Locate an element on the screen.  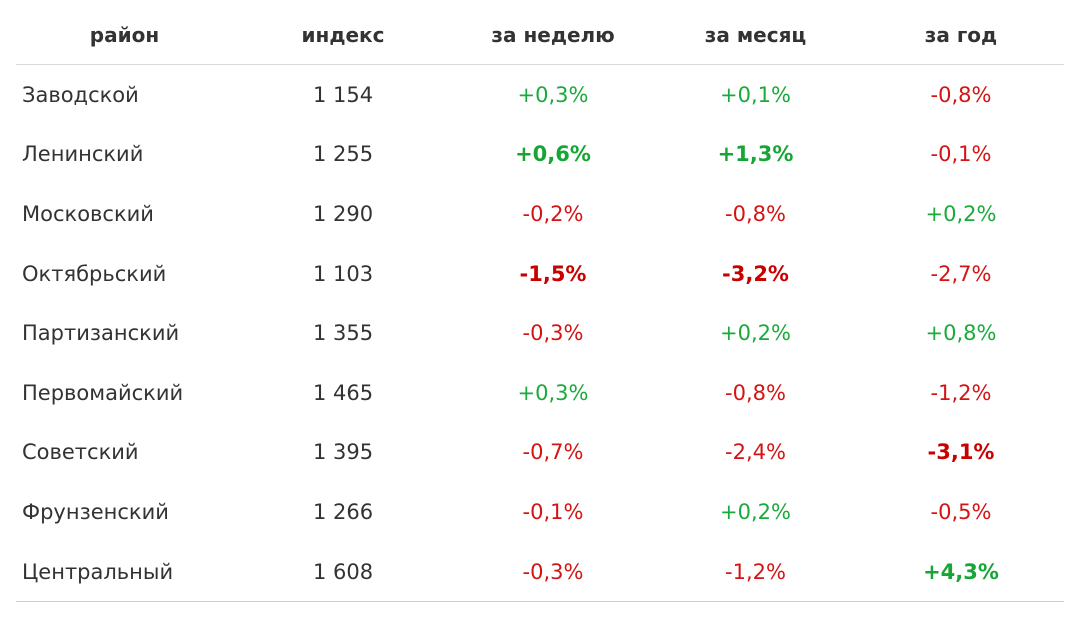
year-change-cell: +0,2% is located at coordinates (961, 213).